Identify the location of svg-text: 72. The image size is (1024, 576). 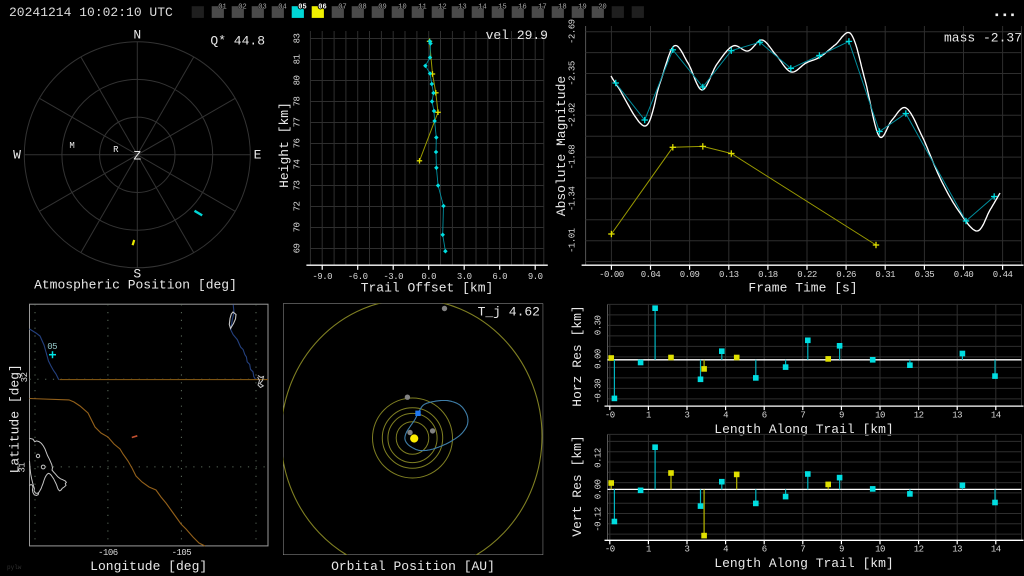
(298, 207).